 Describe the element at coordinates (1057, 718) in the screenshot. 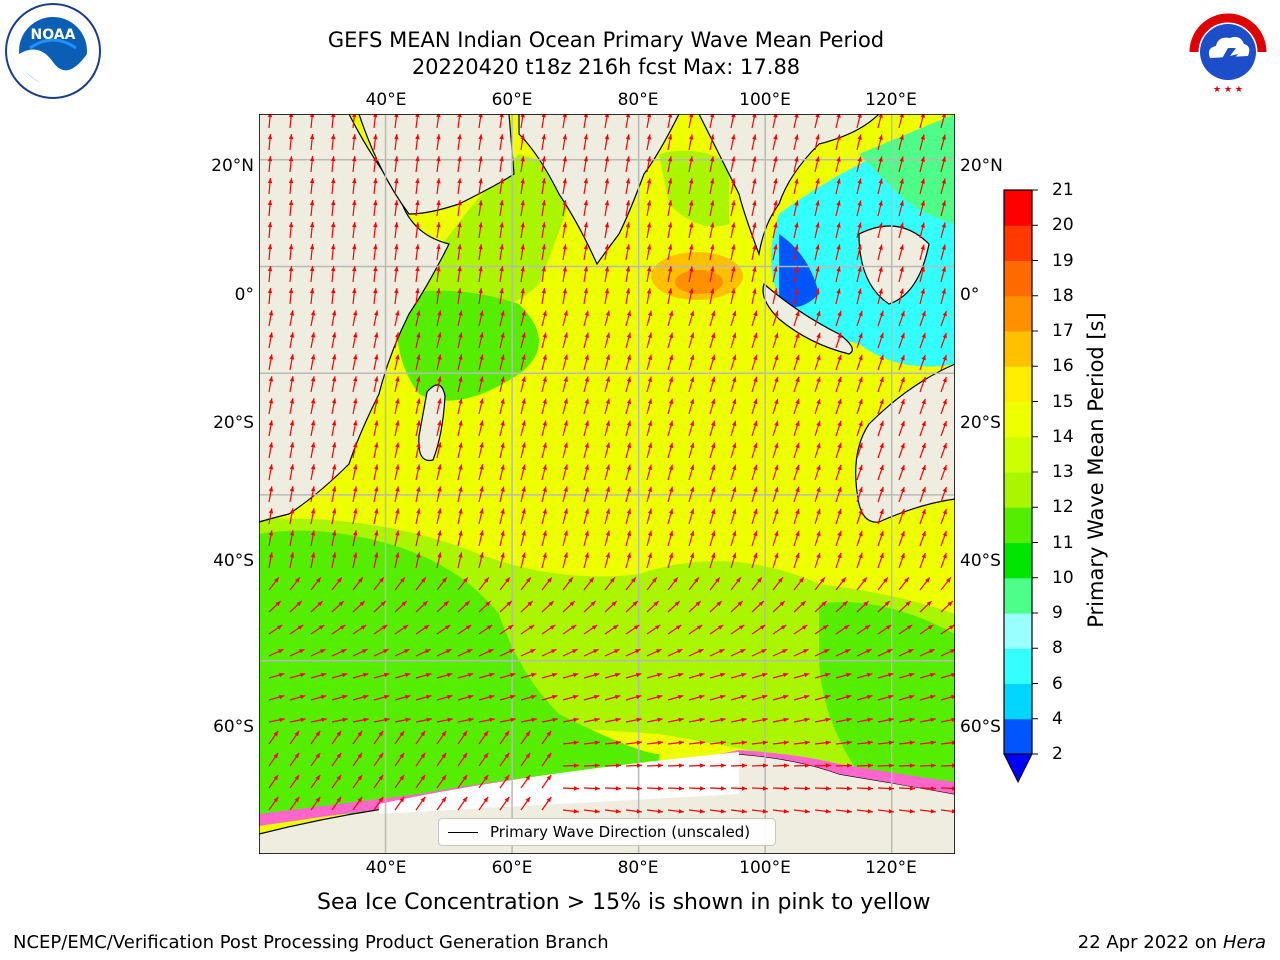

I see `colorbar-tick: 4` at that location.